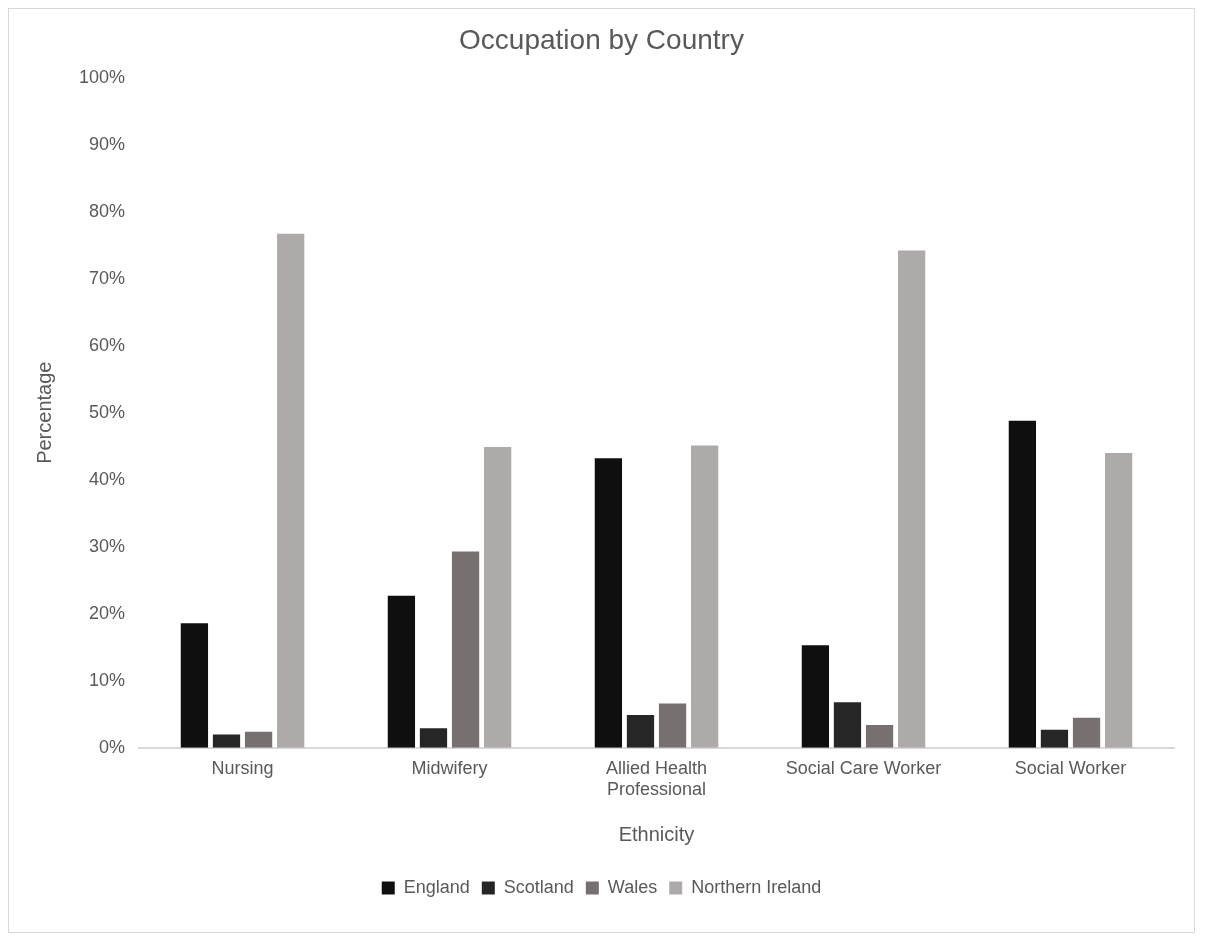 The image size is (1205, 945). I want to click on legend-label: Northern Ireland, so click(756, 886).